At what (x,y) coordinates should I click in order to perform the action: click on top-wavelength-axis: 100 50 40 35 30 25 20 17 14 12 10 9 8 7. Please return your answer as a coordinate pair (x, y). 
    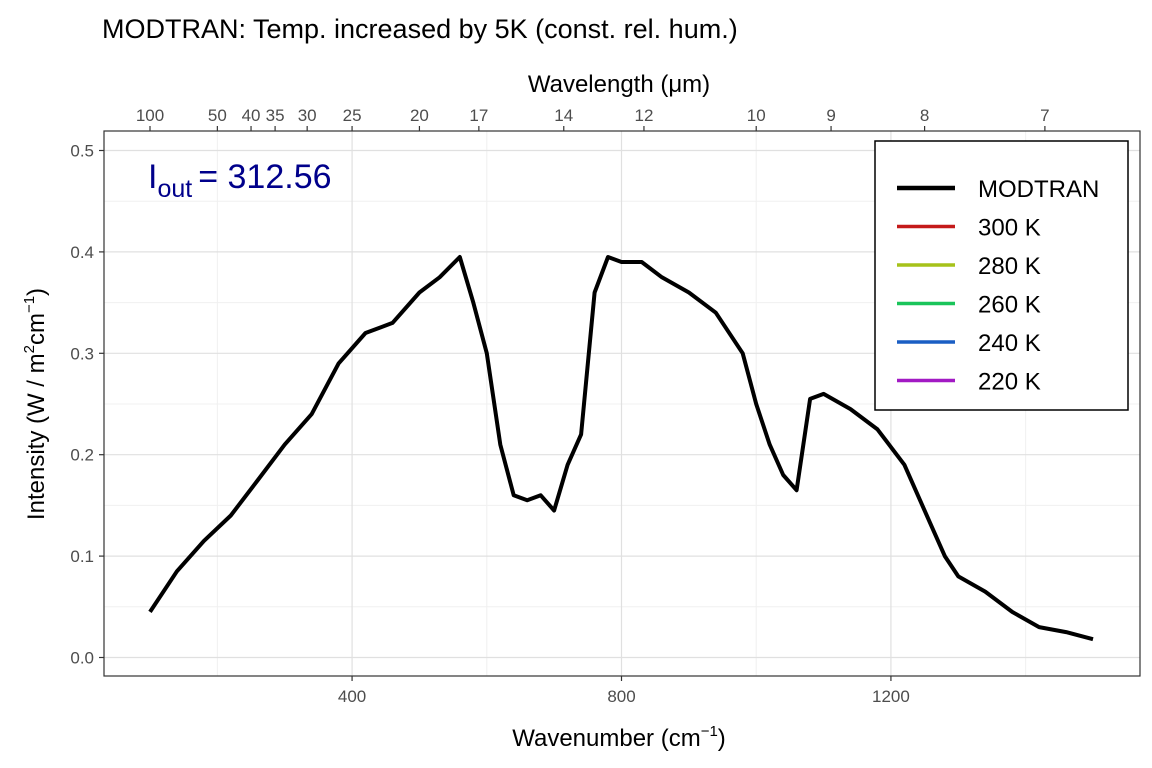
    Looking at the image, I should click on (593, 118).